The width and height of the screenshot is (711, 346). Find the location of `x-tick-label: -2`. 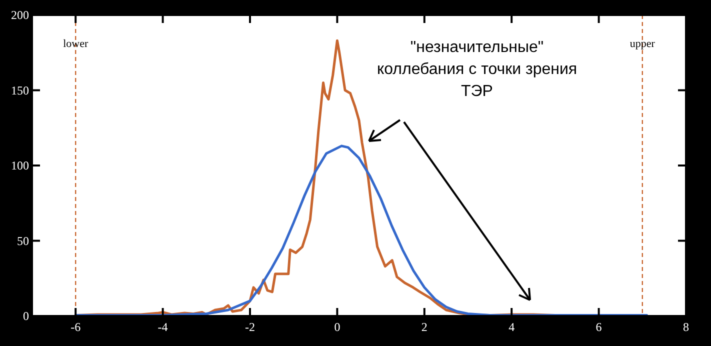

x-tick-label: -2 is located at coordinates (250, 327).